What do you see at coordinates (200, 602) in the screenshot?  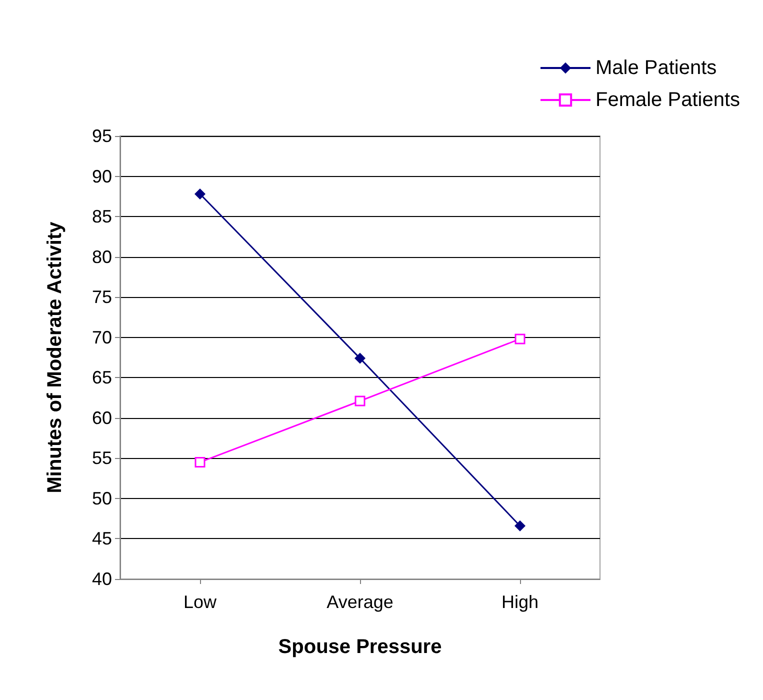 I see `x-tick-label: Low` at bounding box center [200, 602].